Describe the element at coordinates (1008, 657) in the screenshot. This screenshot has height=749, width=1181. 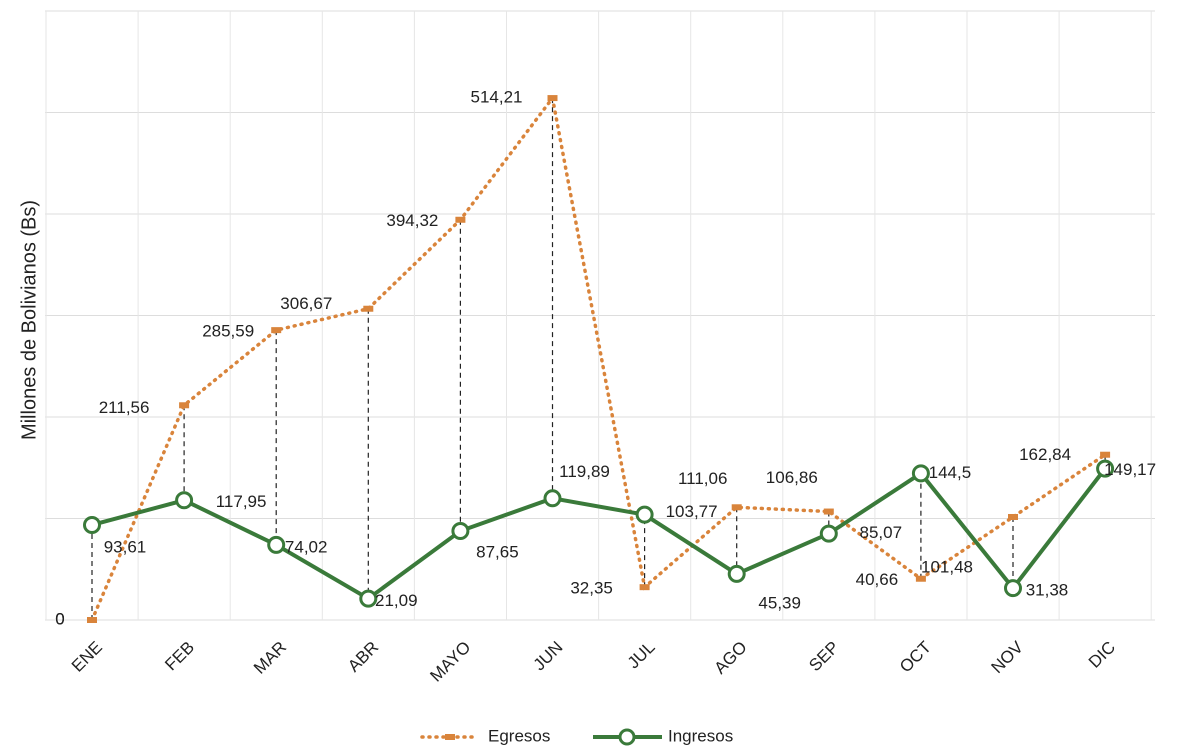
I see `x-tick-label: NOV` at that location.